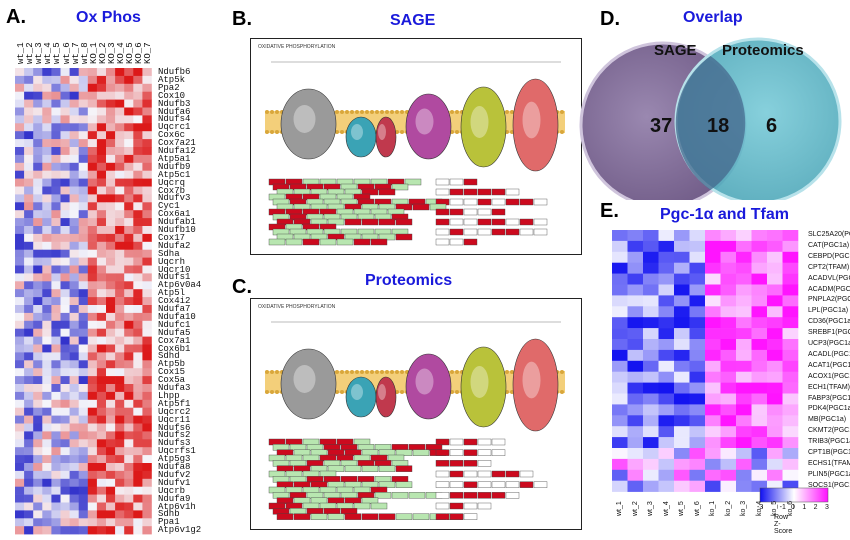  I want to click on heatmap-a-row-label: Ndufb6, so click(174, 72).